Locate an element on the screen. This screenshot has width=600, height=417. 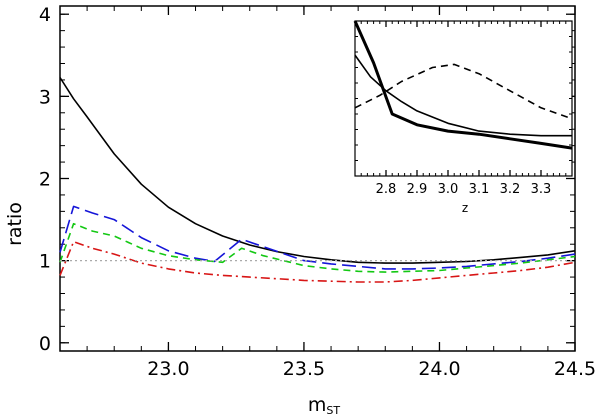
inset-series is located at coordinates (463, 85).